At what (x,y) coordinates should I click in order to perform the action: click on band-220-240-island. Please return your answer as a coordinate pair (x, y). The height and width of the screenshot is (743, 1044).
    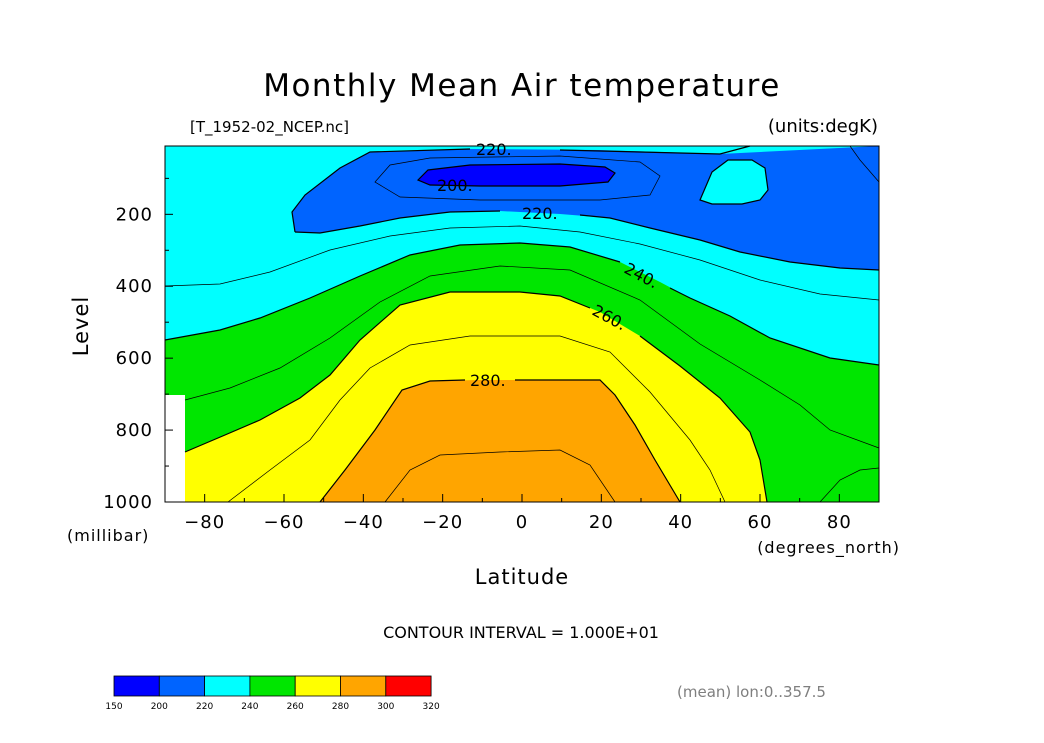
    Looking at the image, I should click on (734, 182).